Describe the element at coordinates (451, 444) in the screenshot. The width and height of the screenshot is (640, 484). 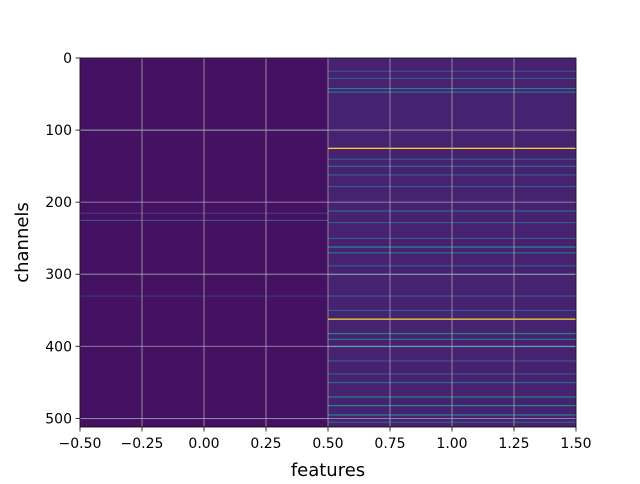
I see `x-tick-label: 1.00` at that location.